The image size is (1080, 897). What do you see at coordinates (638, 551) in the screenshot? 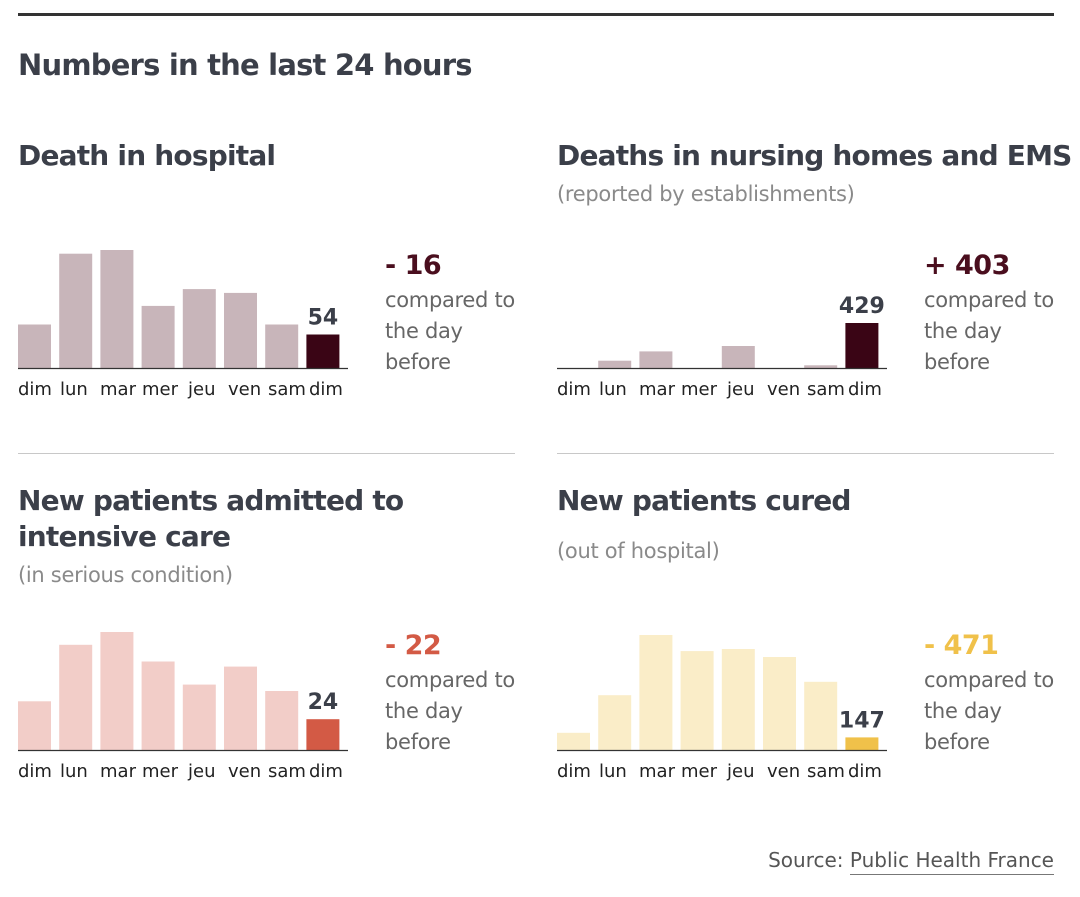
I see `panel-subtitle: (out of hospital)` at bounding box center [638, 551].